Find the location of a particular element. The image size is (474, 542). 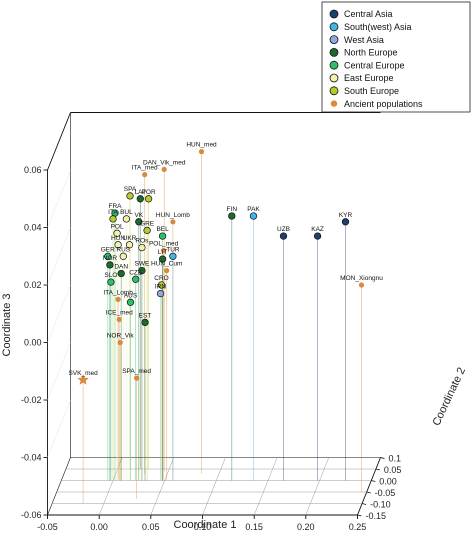

point-label: SWE is located at coordinates (141, 264).